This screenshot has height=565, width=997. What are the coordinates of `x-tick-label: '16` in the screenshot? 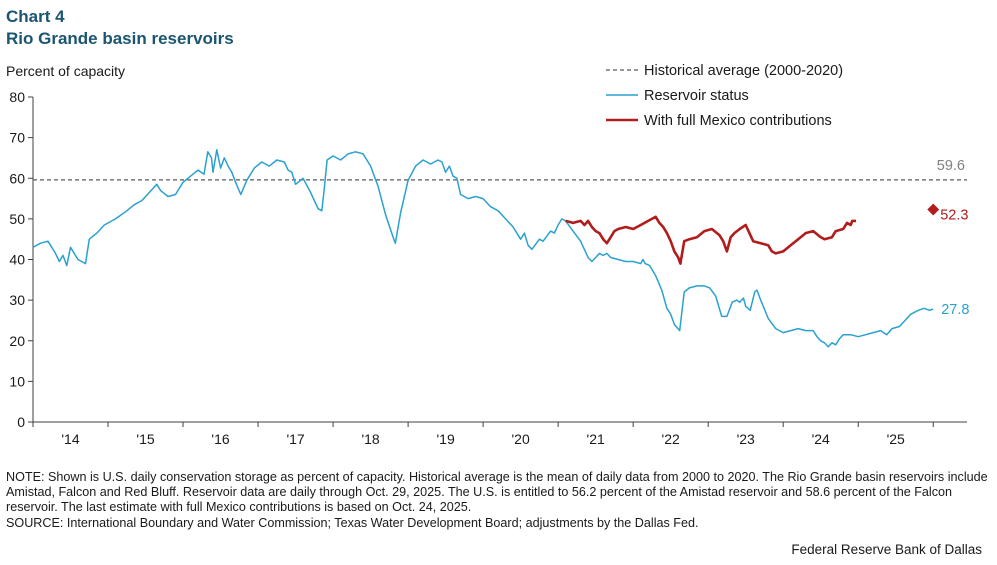 It's located at (220, 439).